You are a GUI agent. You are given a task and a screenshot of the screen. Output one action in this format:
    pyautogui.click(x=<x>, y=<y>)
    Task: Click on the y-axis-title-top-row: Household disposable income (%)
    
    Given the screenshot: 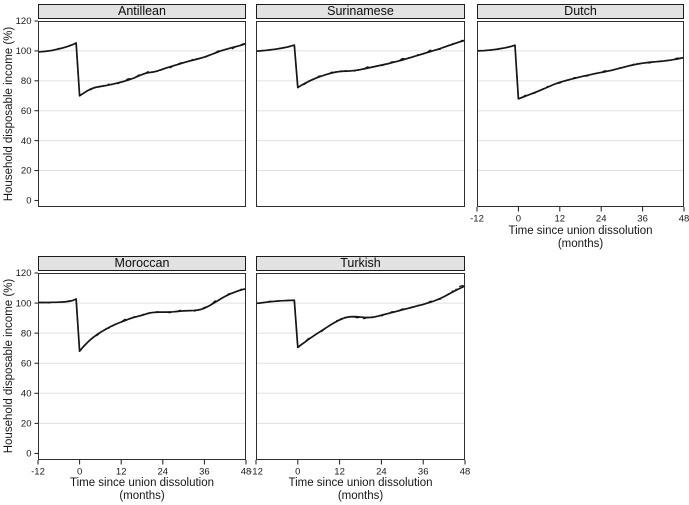 What is the action you would take?
    pyautogui.click(x=9, y=114)
    